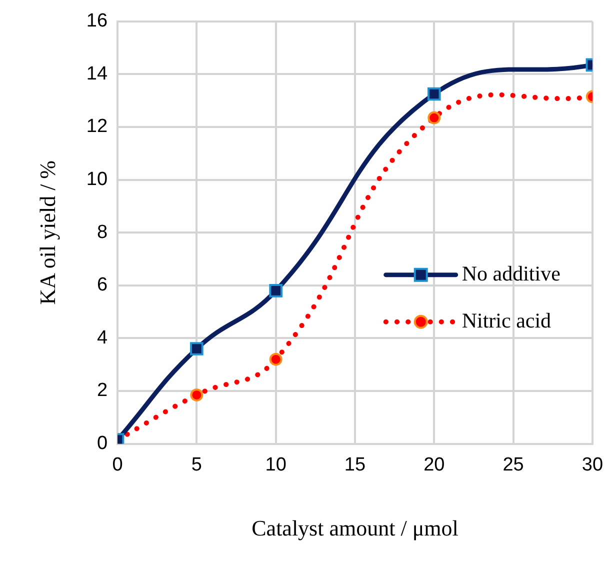  What do you see at coordinates (102, 391) in the screenshot?
I see `y-tick-label: 2` at bounding box center [102, 391].